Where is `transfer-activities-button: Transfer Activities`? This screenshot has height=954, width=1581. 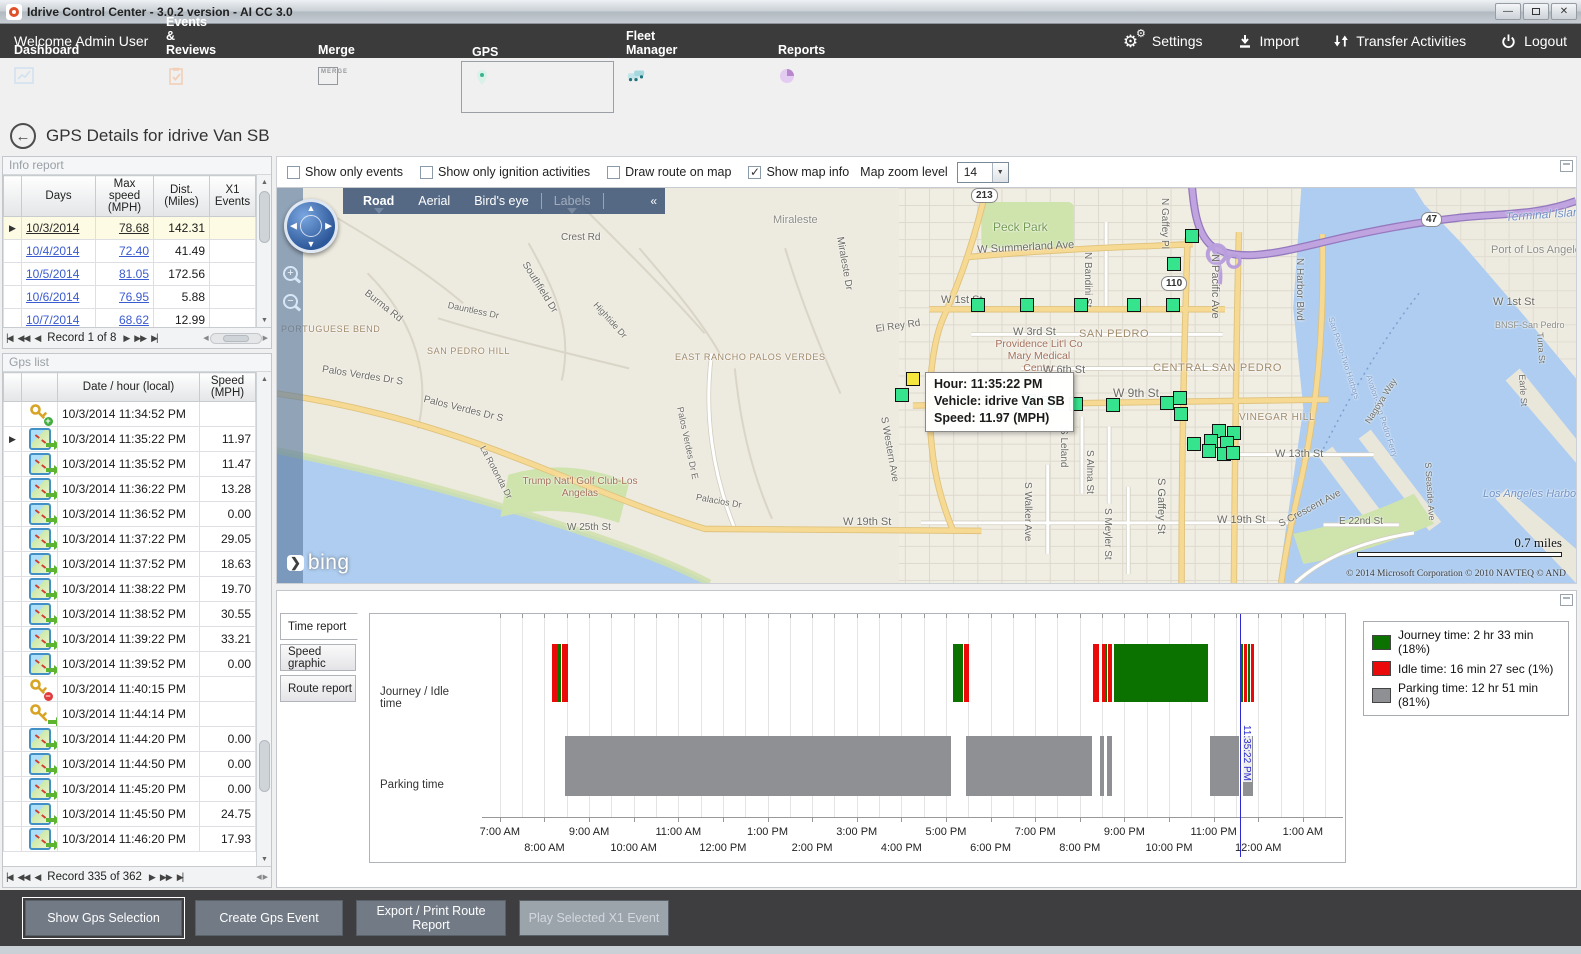
transfer-activities-button: Transfer Activities is located at coordinates (1399, 41).